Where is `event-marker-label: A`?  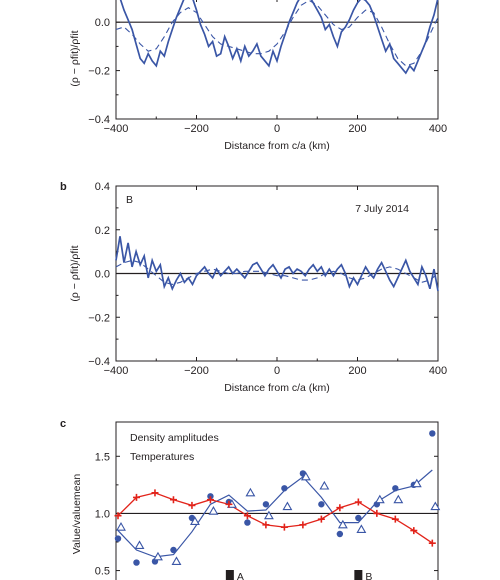 event-marker-label: A is located at coordinates (240, 575).